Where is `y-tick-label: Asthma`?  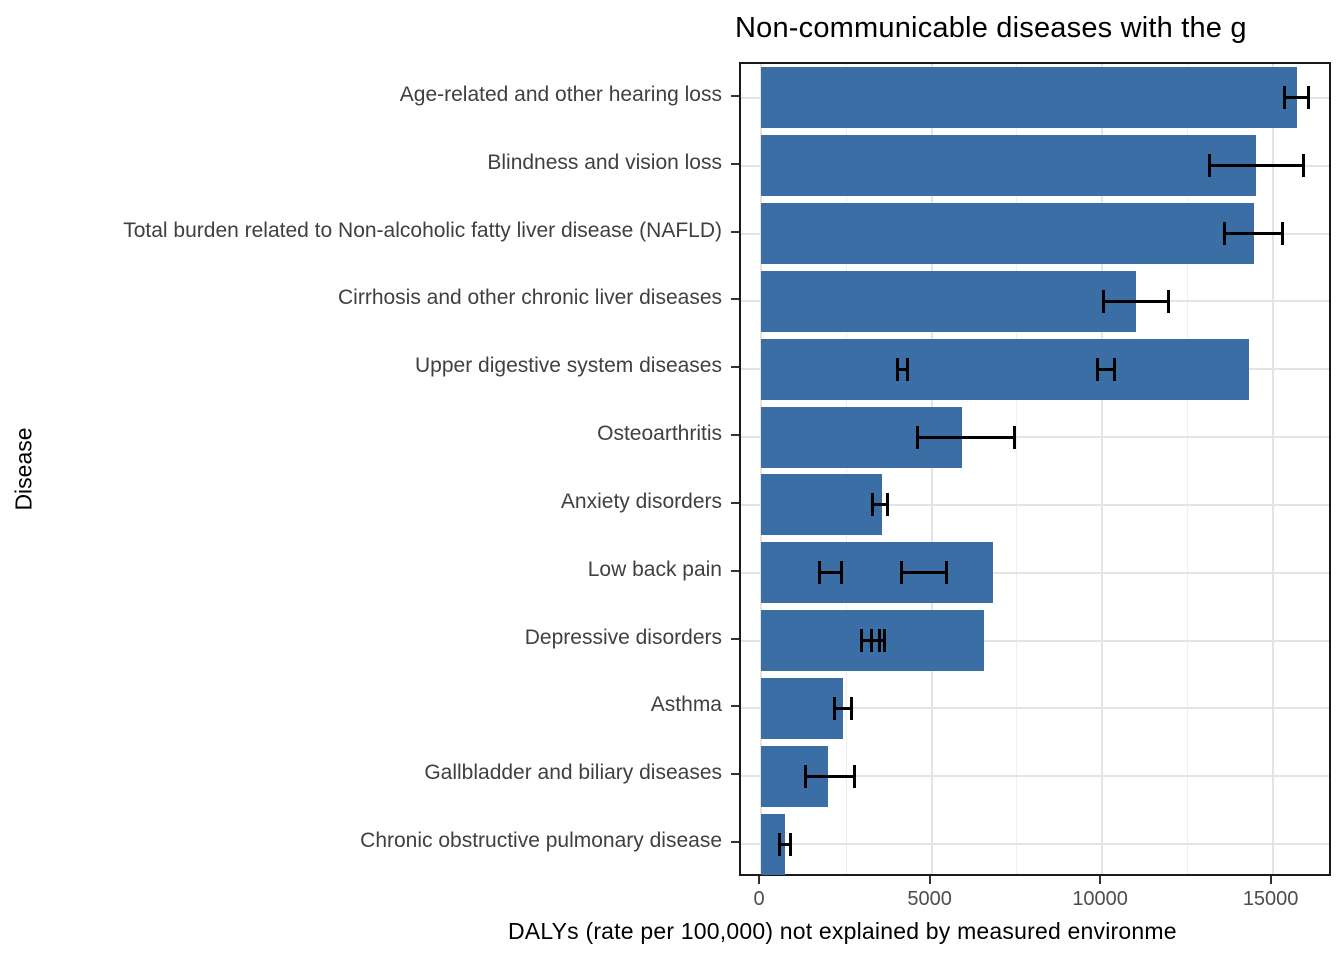 y-tick-label: Asthma is located at coordinates (686, 705).